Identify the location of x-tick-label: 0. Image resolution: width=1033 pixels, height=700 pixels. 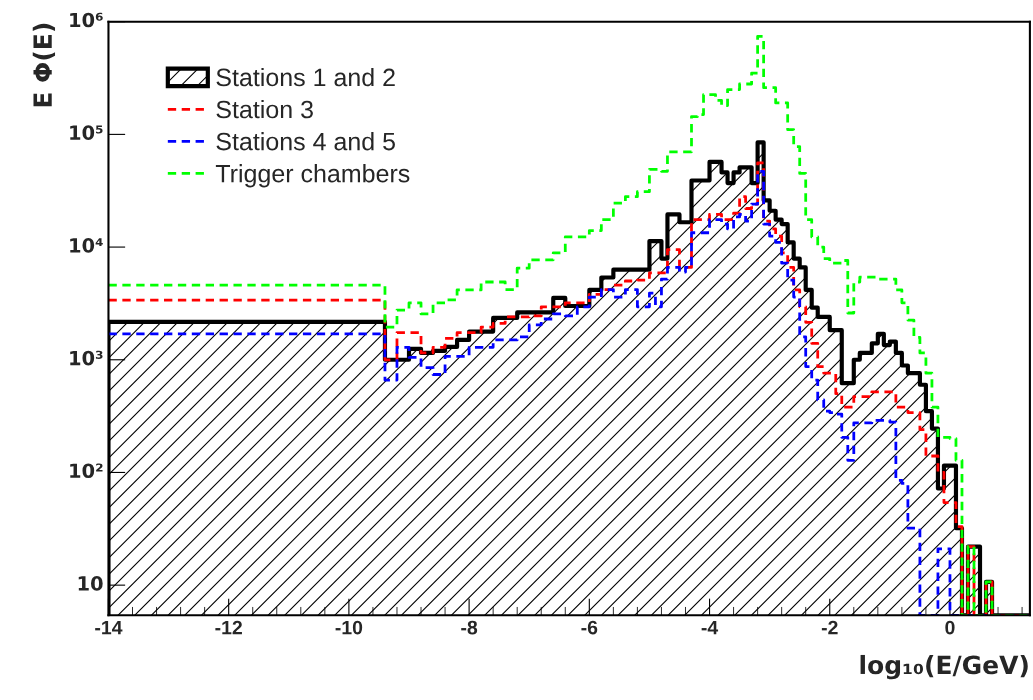
(950, 627).